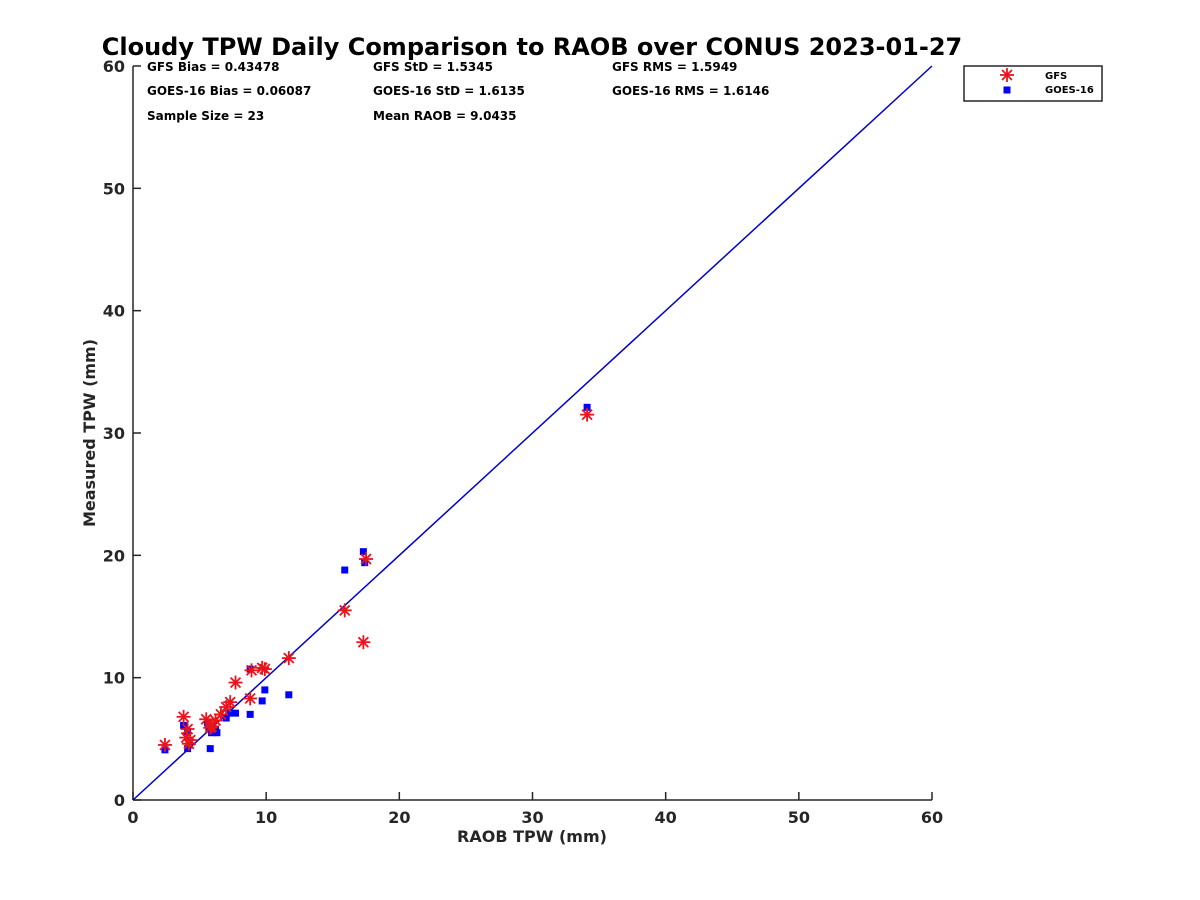 The image size is (1200, 900). I want to click on legend: GFS GOES-16, so click(1033, 83).